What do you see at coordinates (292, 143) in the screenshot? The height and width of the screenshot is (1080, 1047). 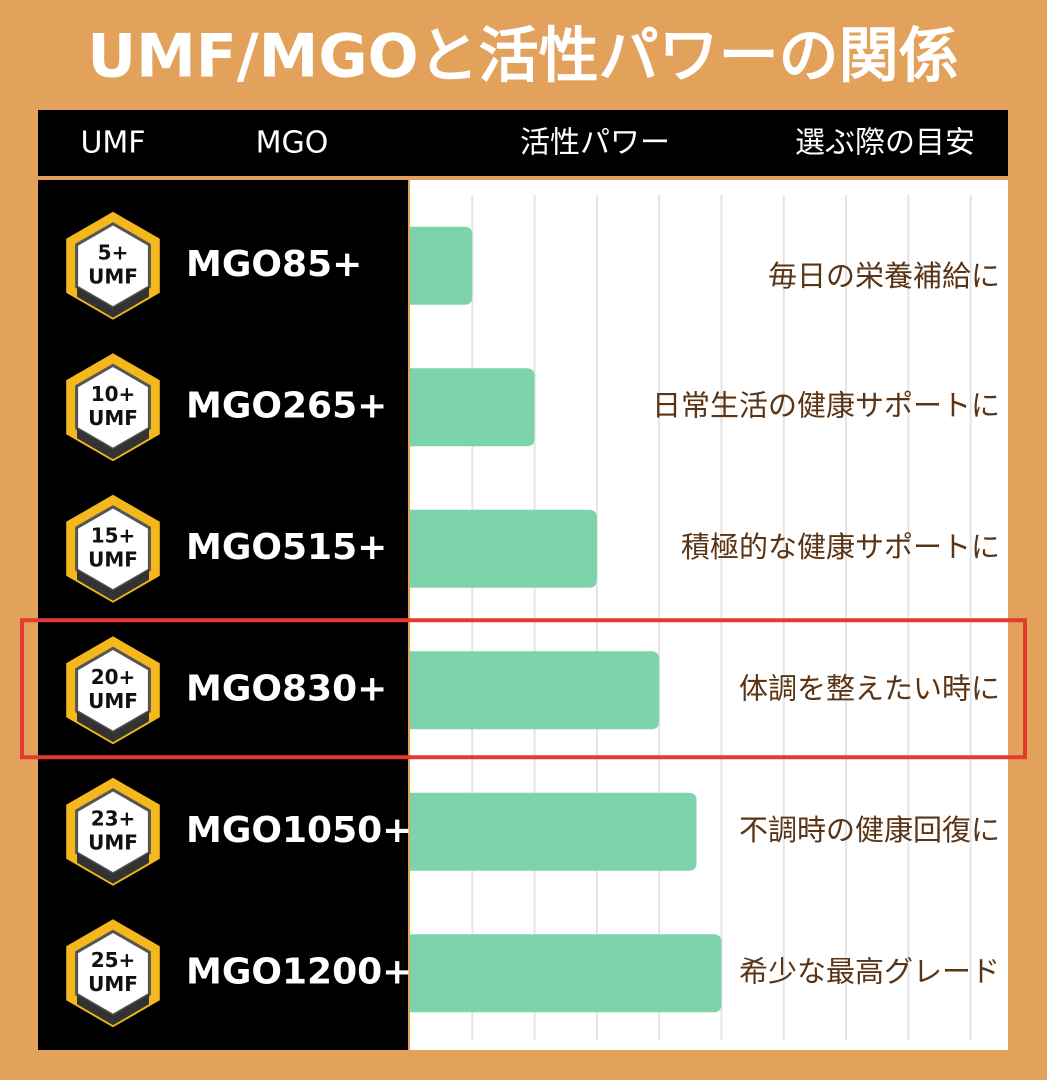 I see `column-header: MGO` at bounding box center [292, 143].